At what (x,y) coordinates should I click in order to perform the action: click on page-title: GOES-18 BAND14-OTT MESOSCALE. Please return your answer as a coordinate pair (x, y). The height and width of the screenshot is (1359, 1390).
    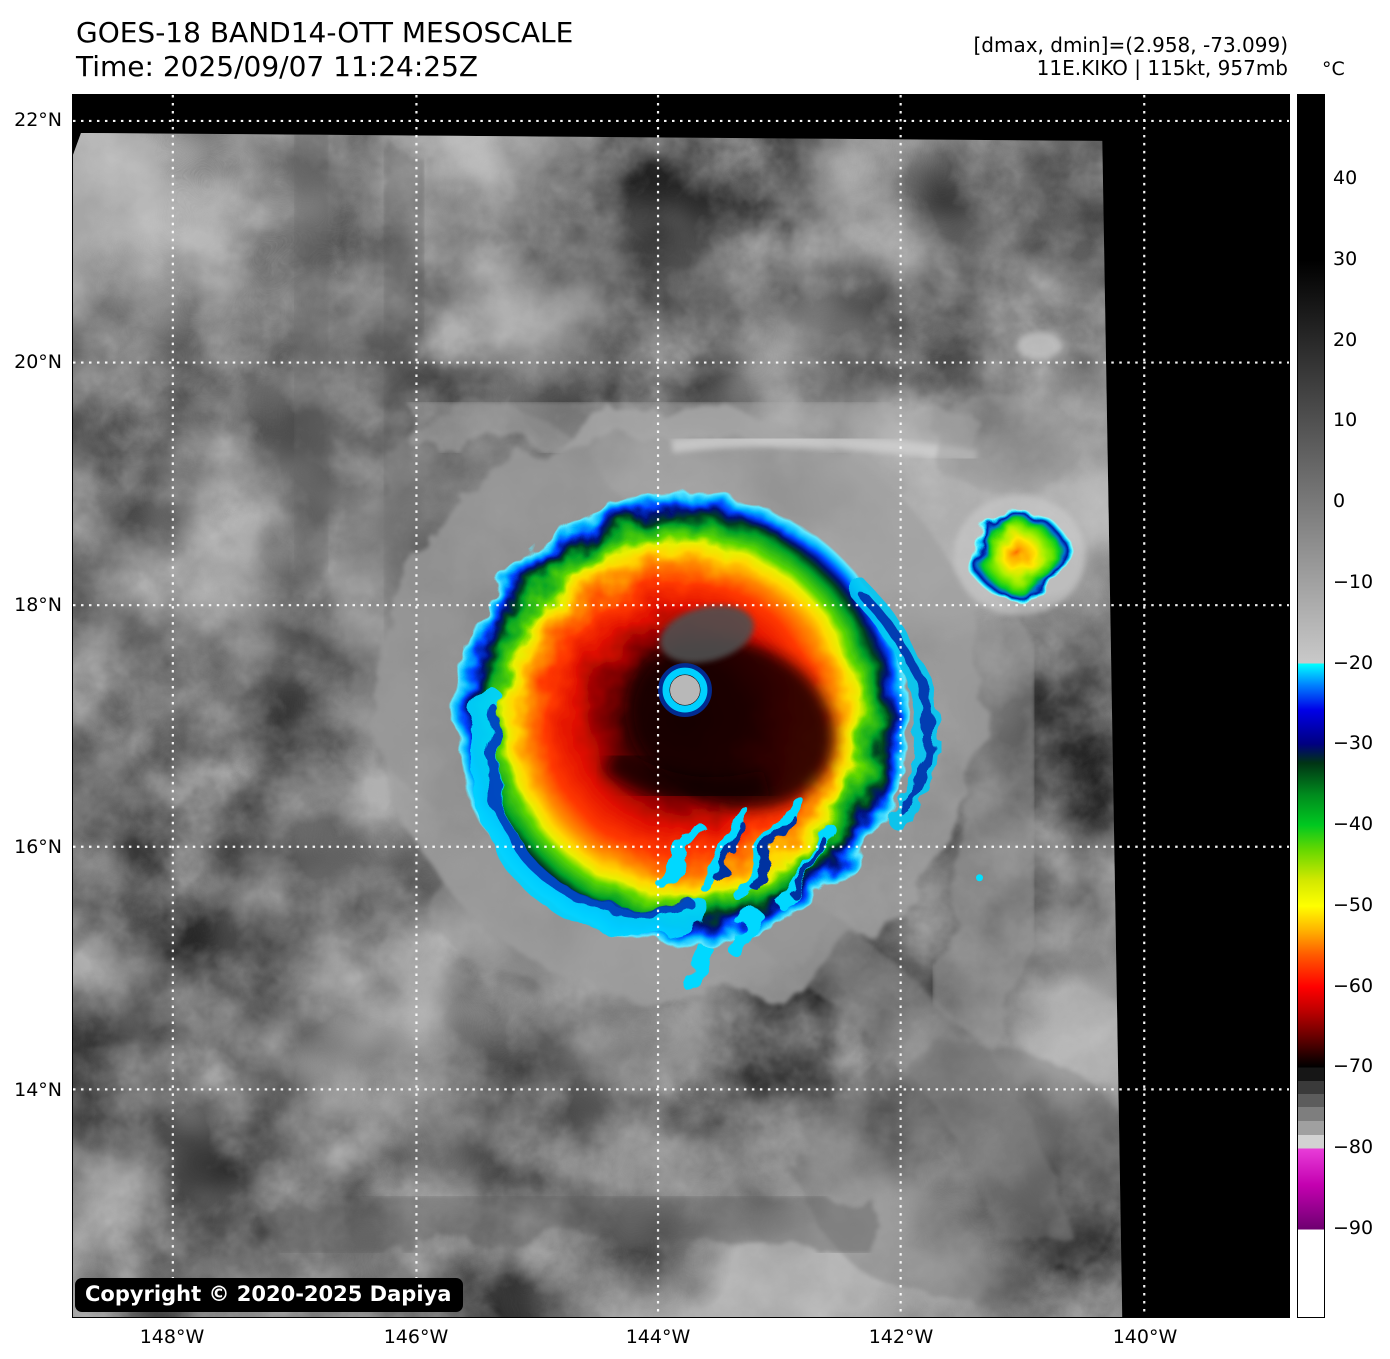
    Looking at the image, I should click on (325, 32).